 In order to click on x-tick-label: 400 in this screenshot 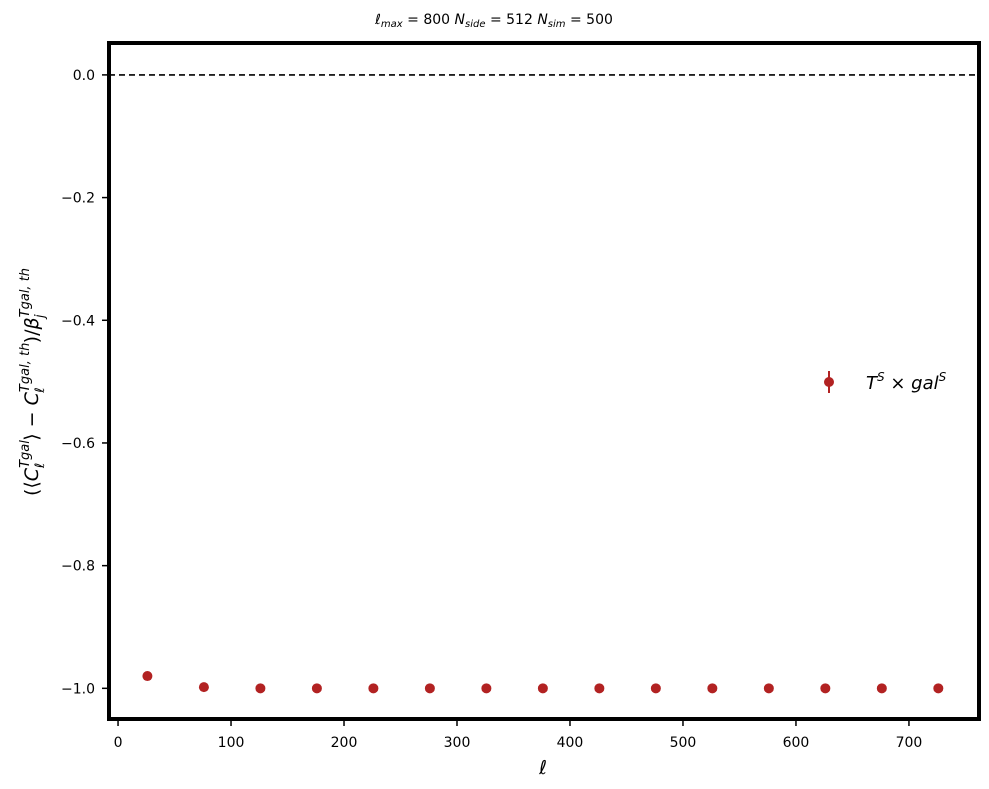, I will do `click(570, 743)`.